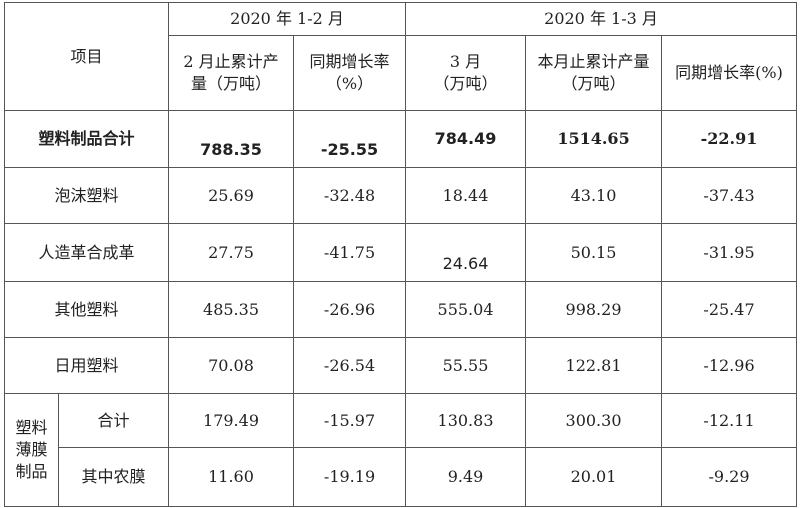 The image size is (800, 508). I want to click on film-group-label-line1: 塑料, so click(31, 427).